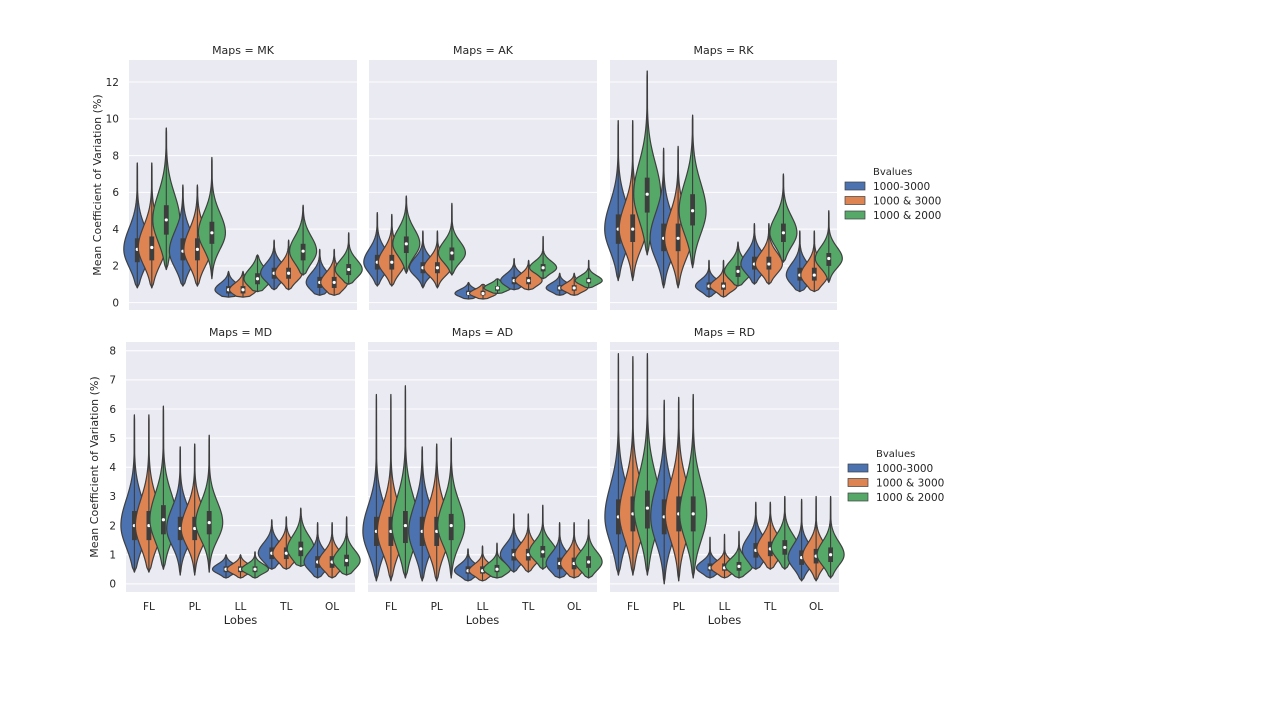 The height and width of the screenshot is (720, 1280). I want to click on legend-label: 1000 & 3000, so click(910, 484).